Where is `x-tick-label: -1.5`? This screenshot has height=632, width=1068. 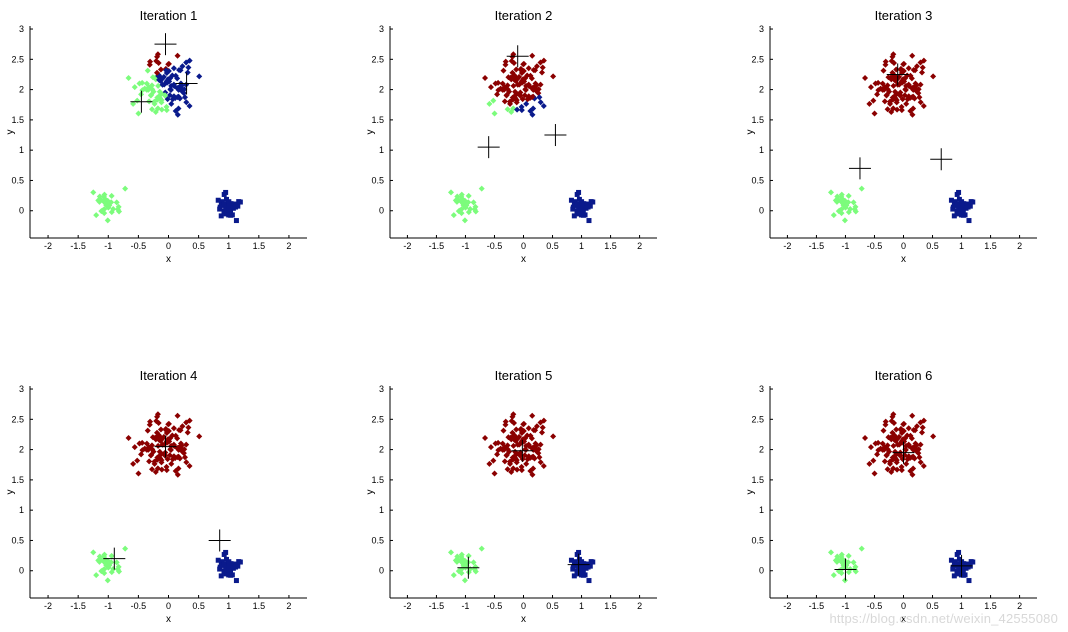 x-tick-label: -1.5 is located at coordinates (817, 606).